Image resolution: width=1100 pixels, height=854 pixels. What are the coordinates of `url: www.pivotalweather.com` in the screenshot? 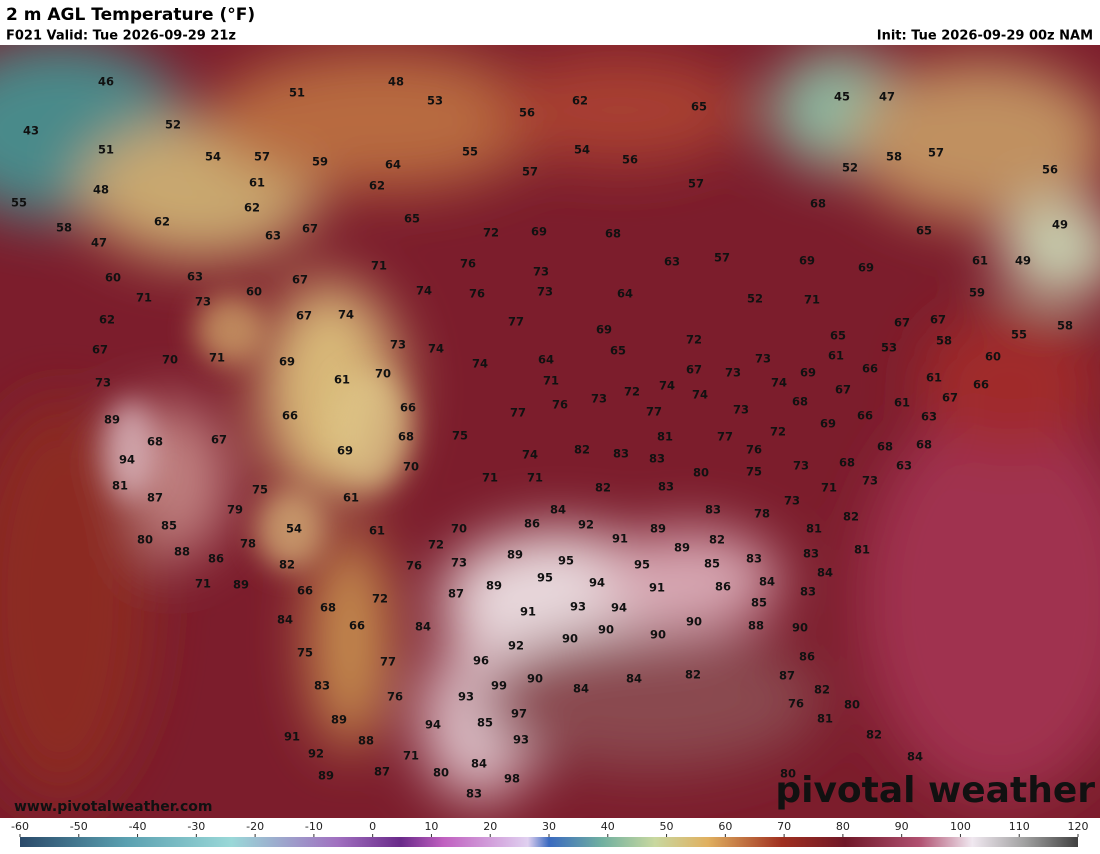 It's located at (113, 807).